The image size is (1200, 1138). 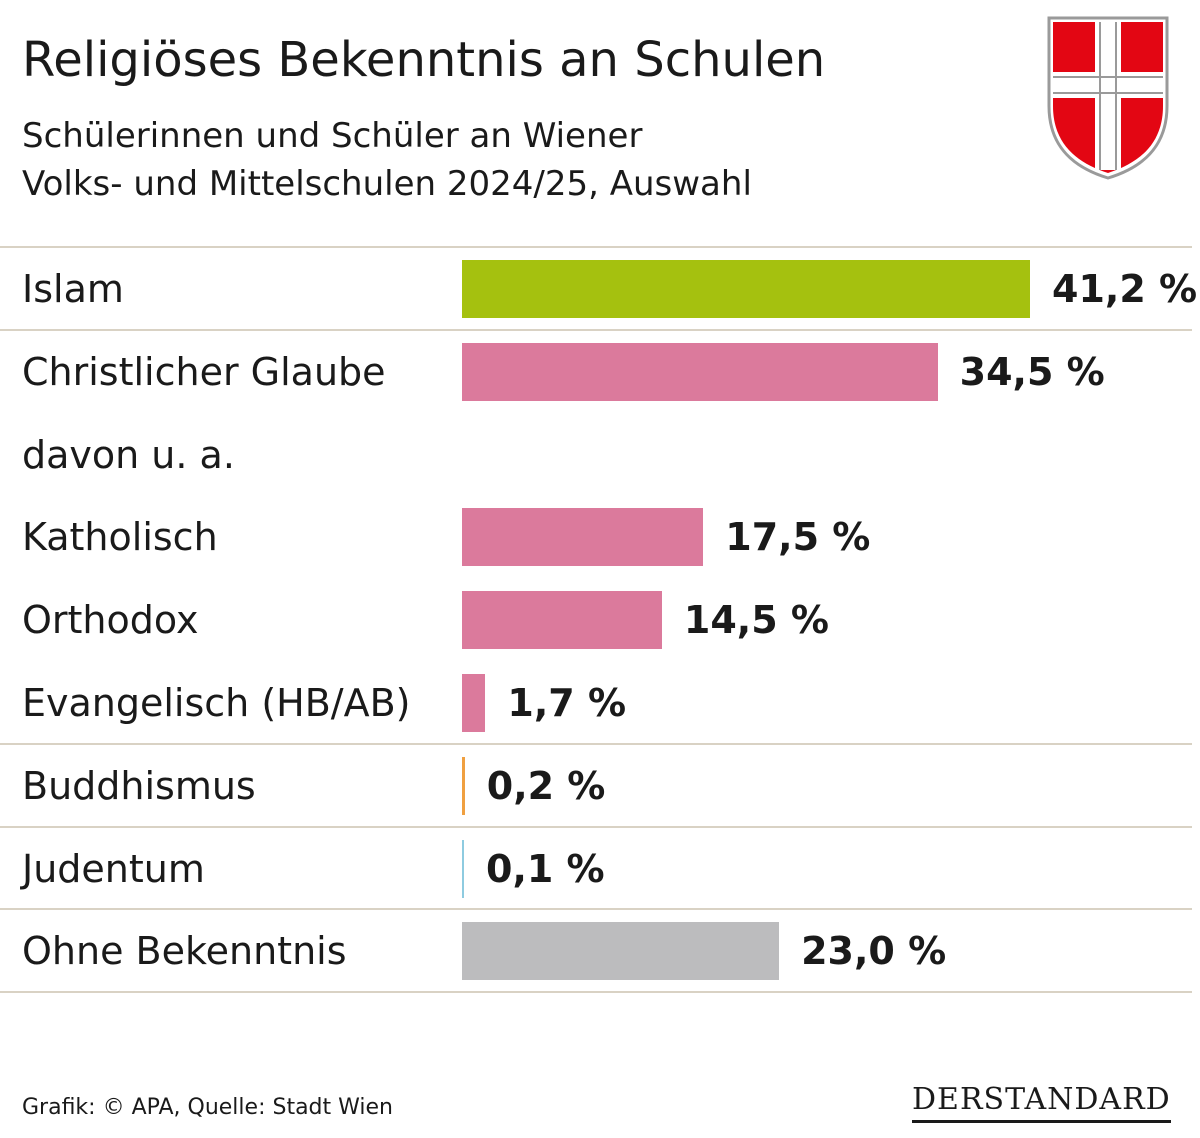 I want to click on category-label: Ohne Bekenntnis, so click(x=184, y=951).